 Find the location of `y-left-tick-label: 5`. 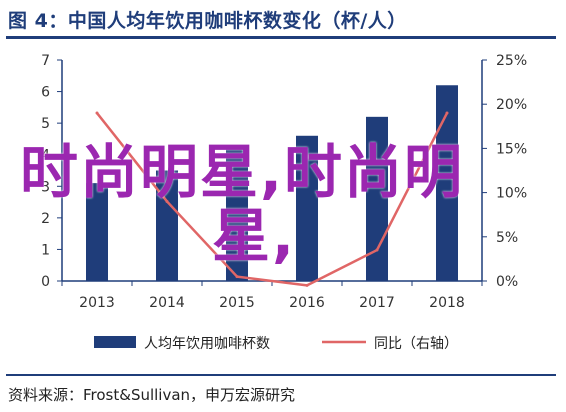

y-left-tick-label: 5 is located at coordinates (45, 124).